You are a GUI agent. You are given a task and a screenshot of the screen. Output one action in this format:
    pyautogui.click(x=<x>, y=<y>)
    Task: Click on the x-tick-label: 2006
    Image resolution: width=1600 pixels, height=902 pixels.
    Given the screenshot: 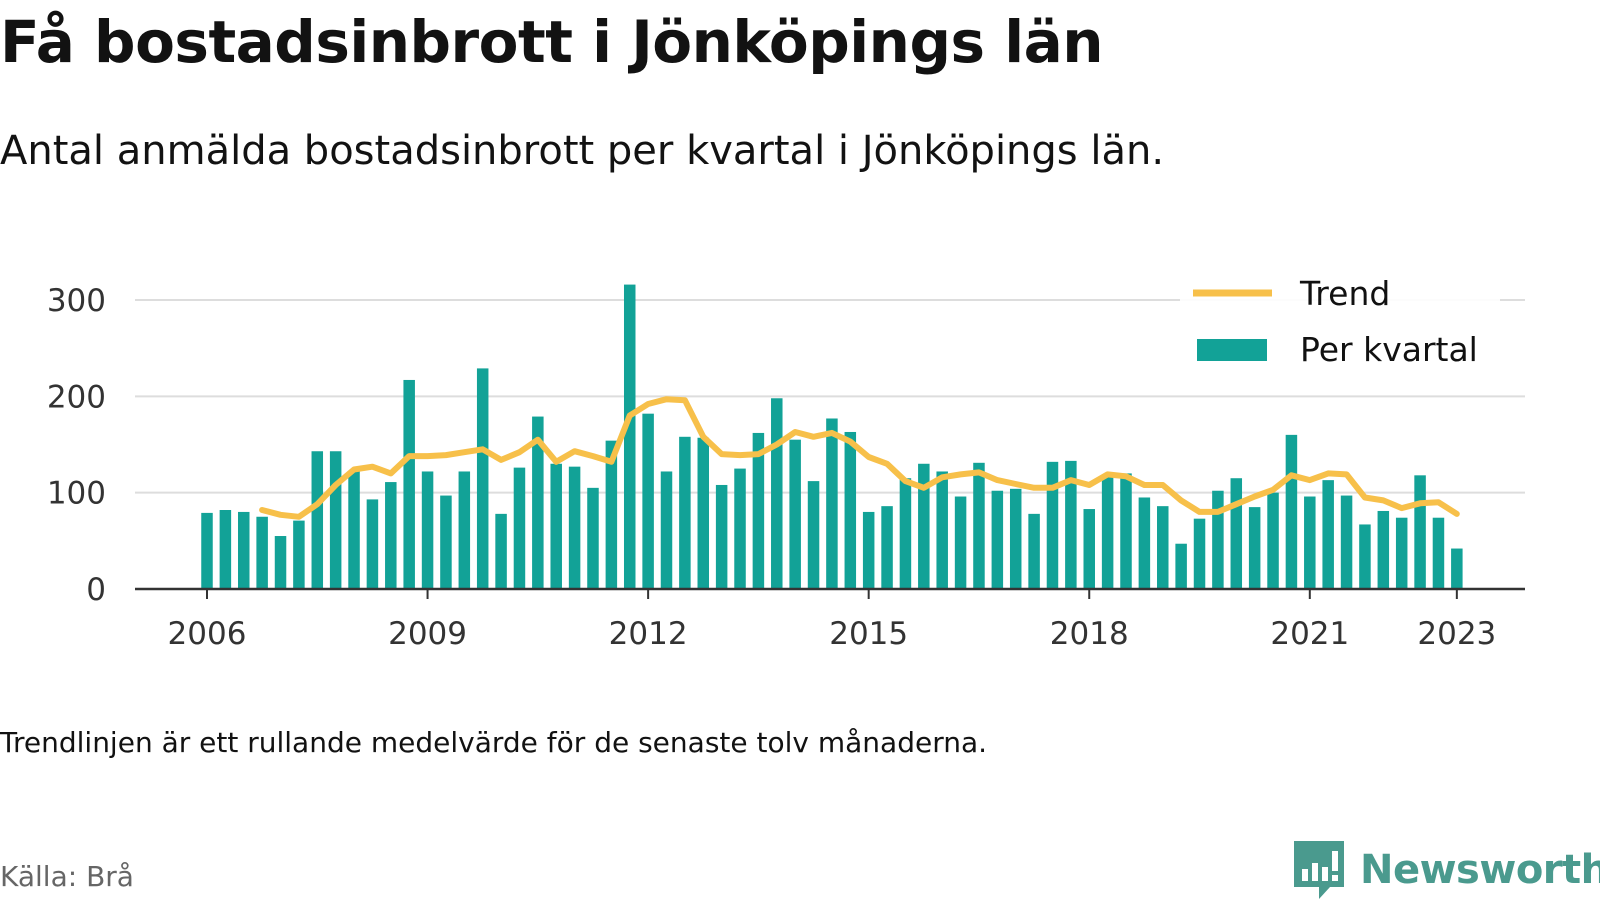 What is the action you would take?
    pyautogui.click(x=207, y=634)
    